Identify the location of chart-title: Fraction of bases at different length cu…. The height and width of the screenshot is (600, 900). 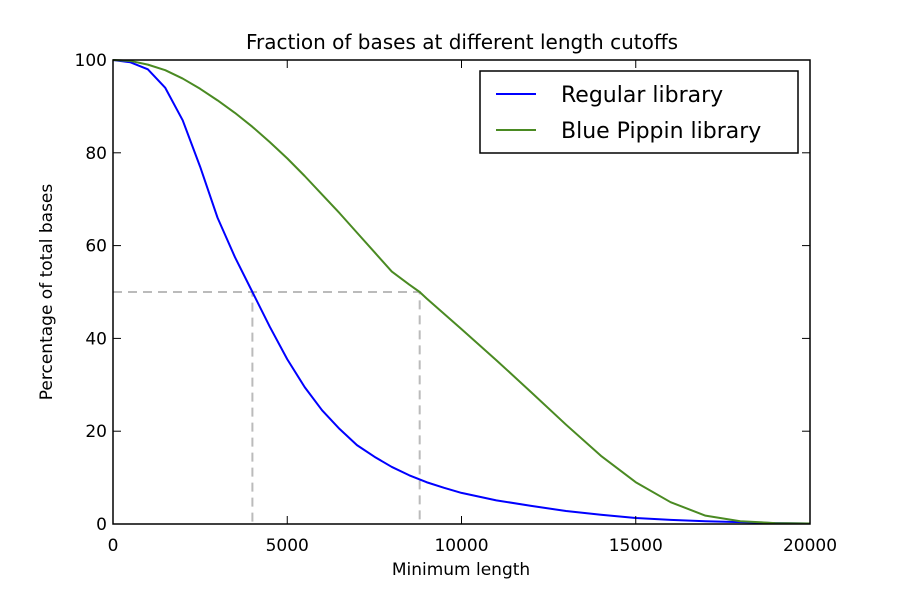
(462, 42).